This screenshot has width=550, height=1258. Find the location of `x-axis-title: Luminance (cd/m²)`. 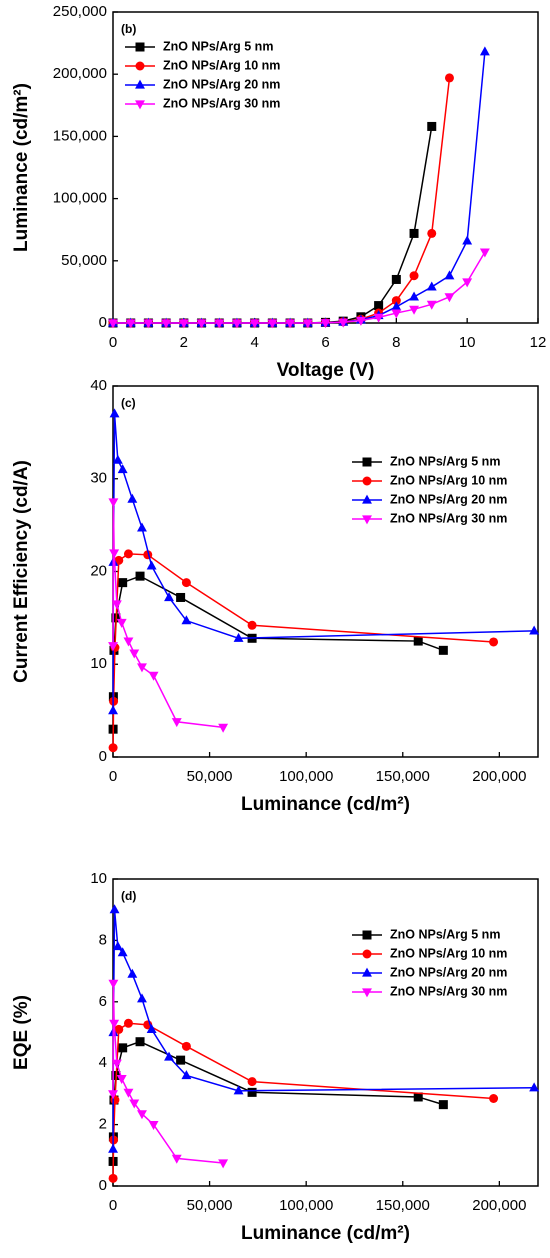

x-axis-title: Luminance (cd/m²) is located at coordinates (325, 1233).